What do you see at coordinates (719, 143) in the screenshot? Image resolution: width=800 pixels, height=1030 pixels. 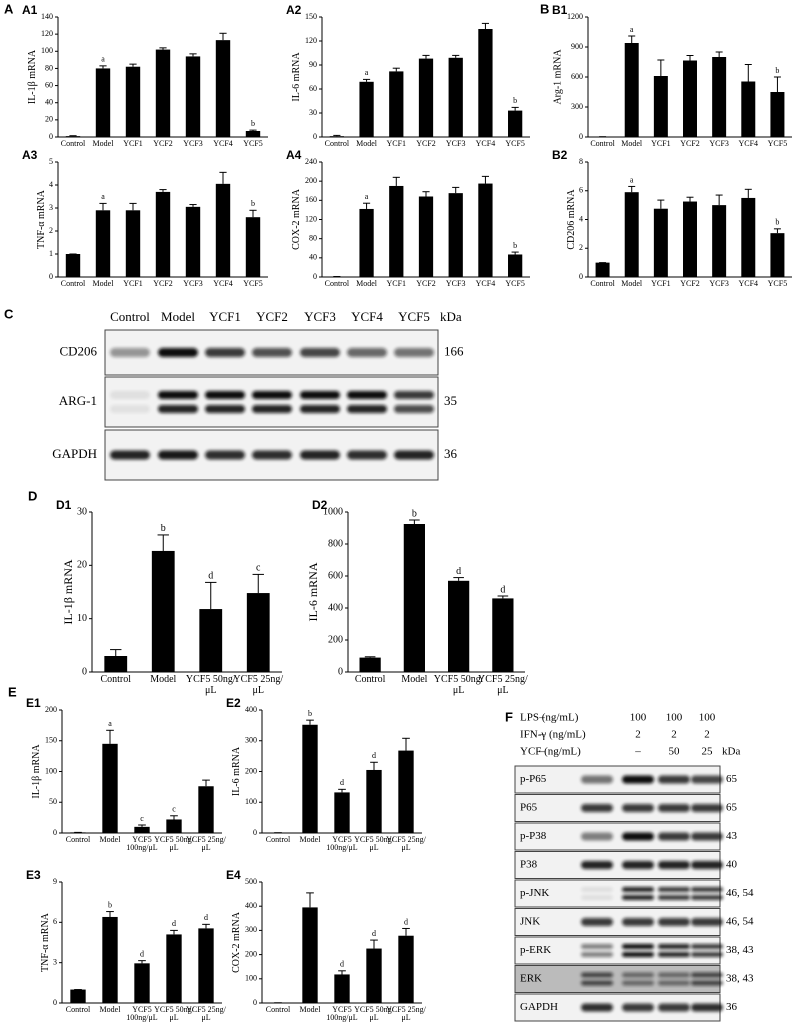 I see `label-box: YCF3` at bounding box center [719, 143].